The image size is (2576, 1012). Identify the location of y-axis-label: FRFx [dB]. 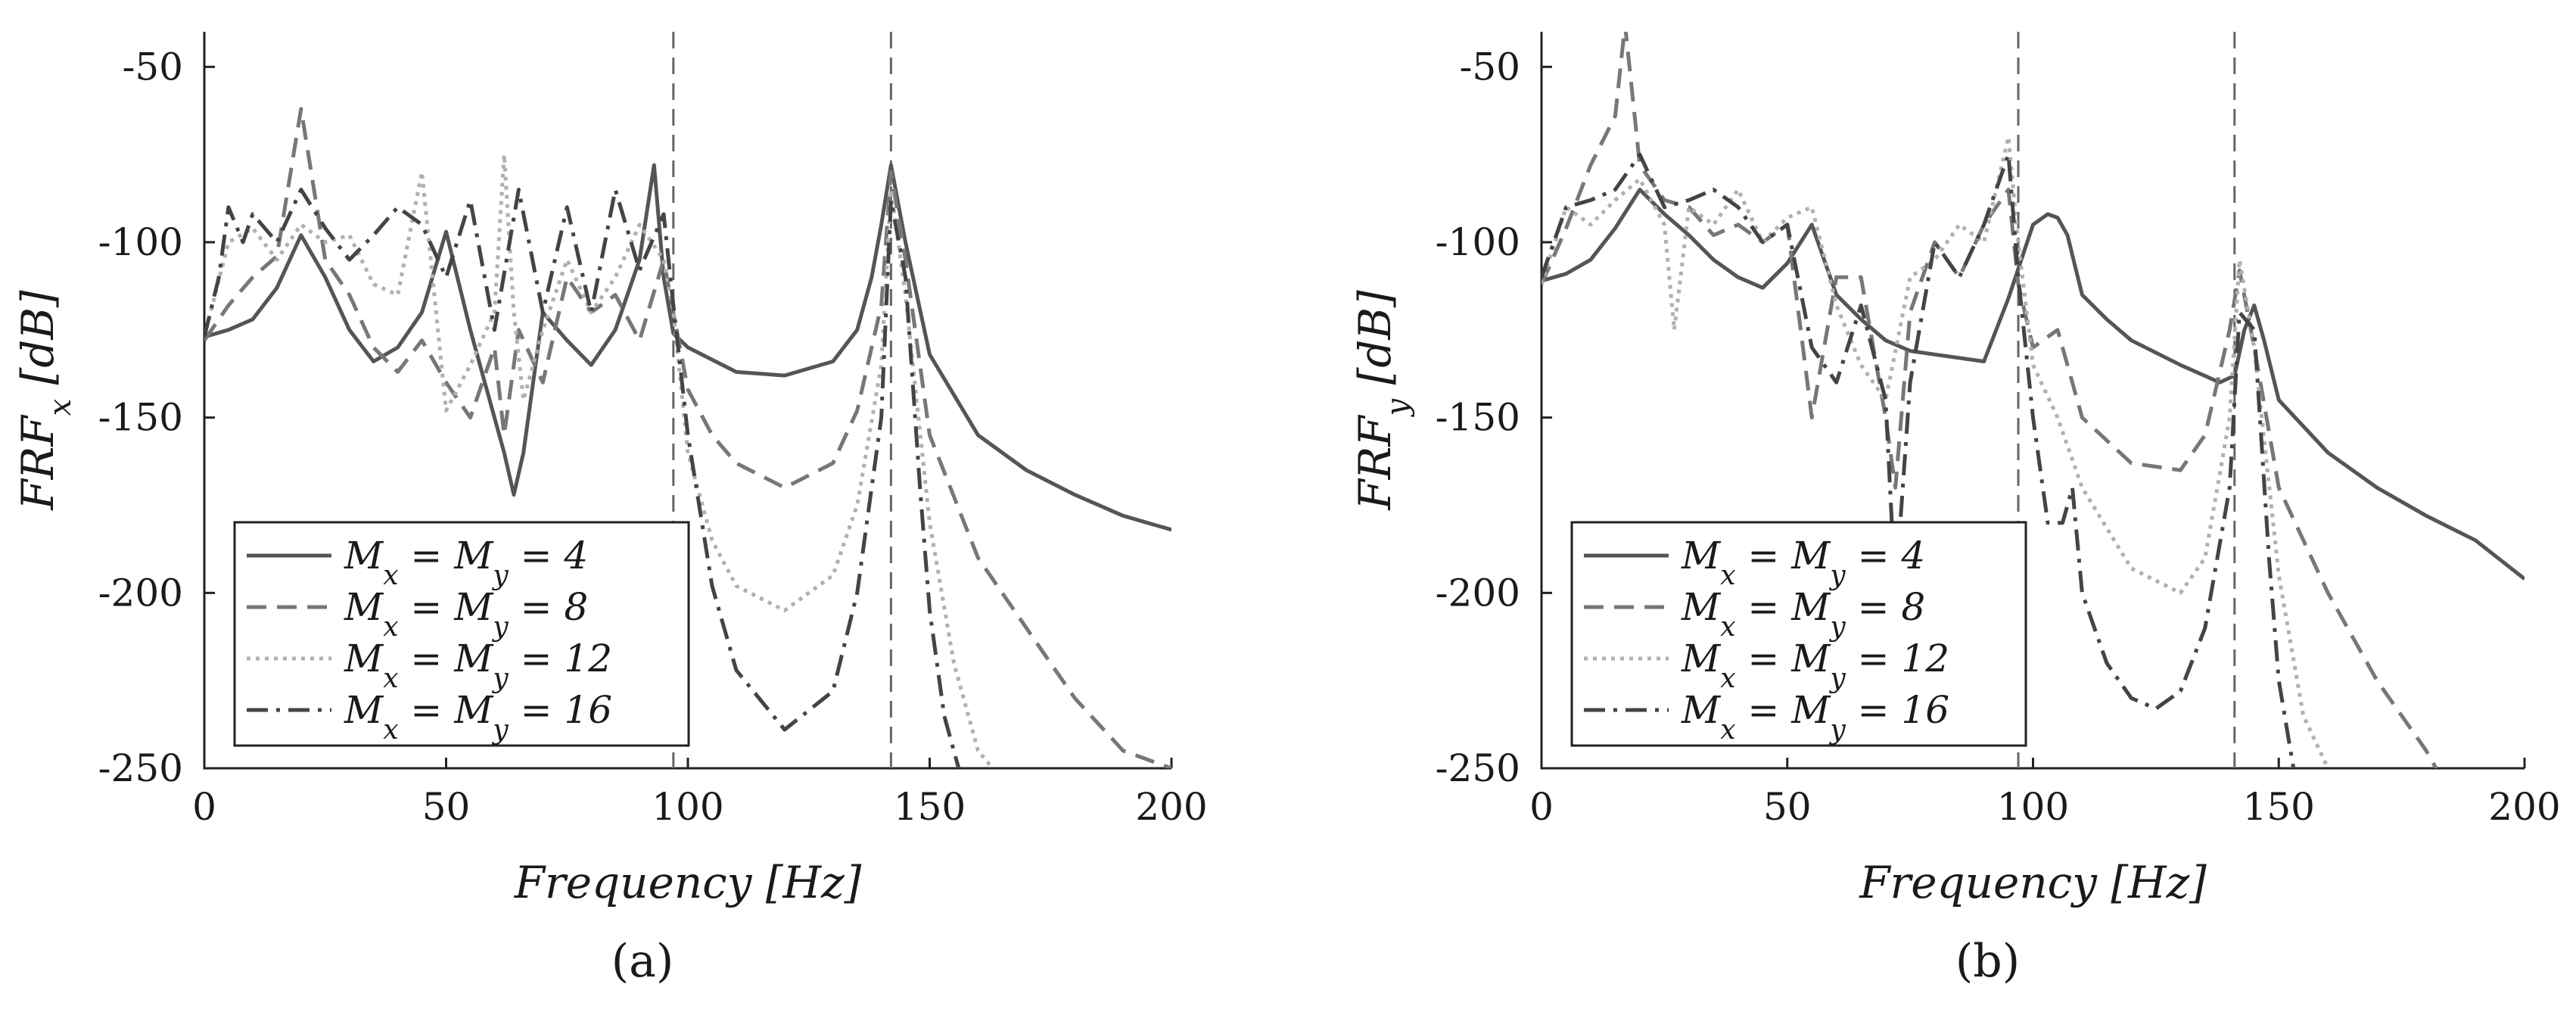
(45, 401).